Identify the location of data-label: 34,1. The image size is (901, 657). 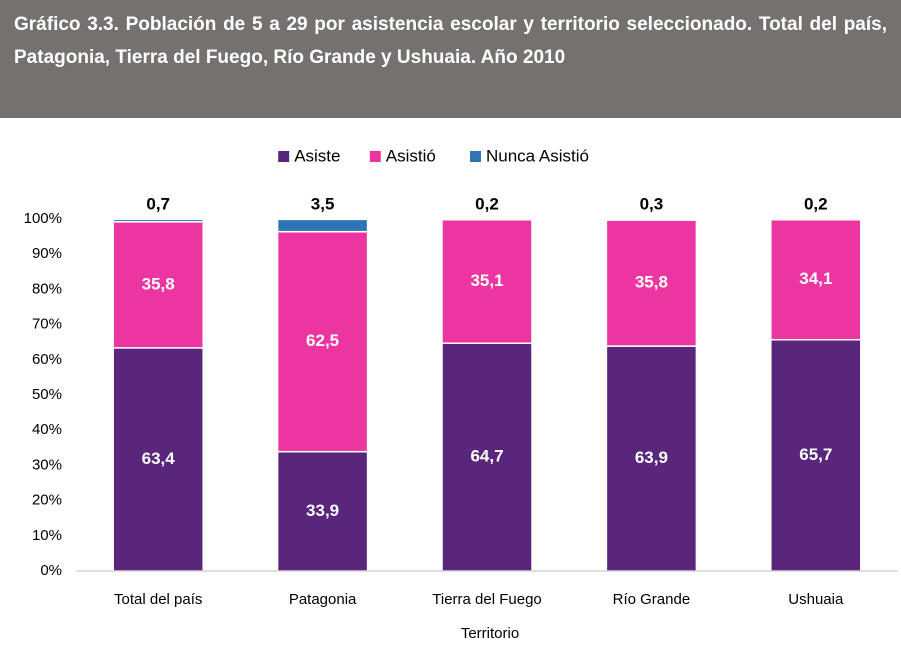
(815, 278).